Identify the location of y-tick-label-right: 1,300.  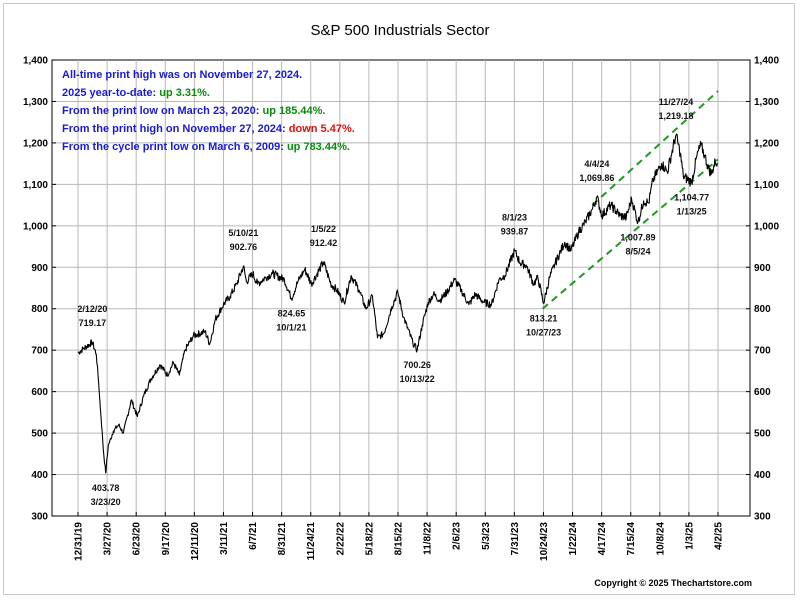
(766, 102).